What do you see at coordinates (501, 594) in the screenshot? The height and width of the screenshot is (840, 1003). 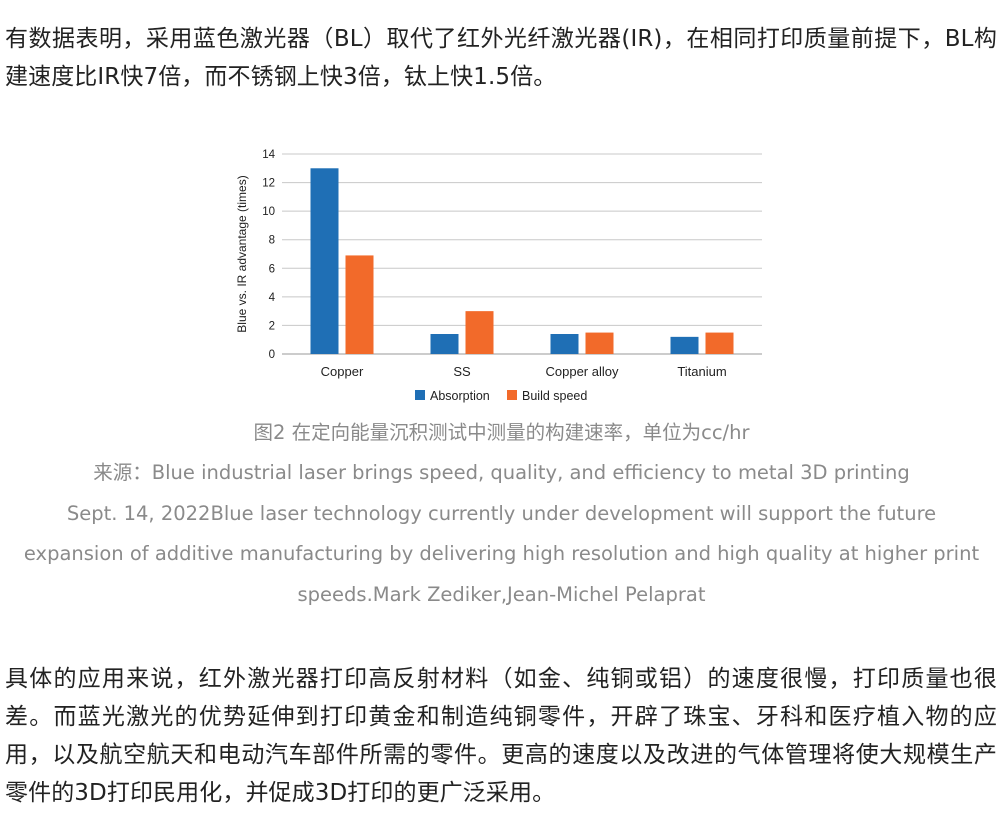 I see `source-line: speeds.Mark Zediker,Jean-Michel Pelaprat` at bounding box center [501, 594].